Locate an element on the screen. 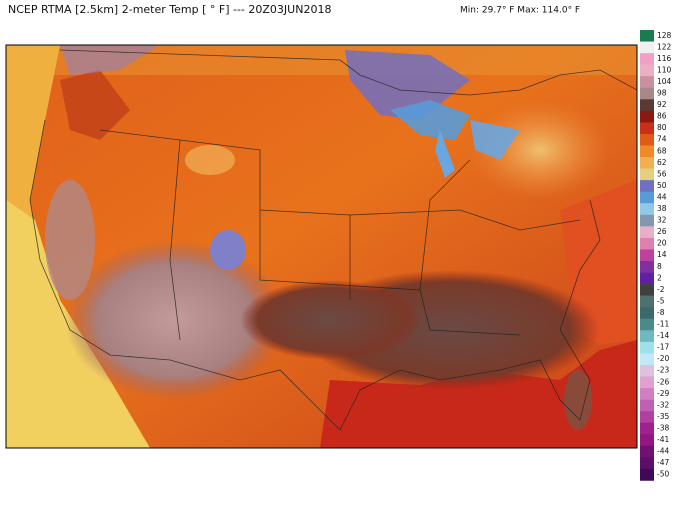 The width and height of the screenshot is (676, 511). colorbar-label: -2 is located at coordinates (661, 289).